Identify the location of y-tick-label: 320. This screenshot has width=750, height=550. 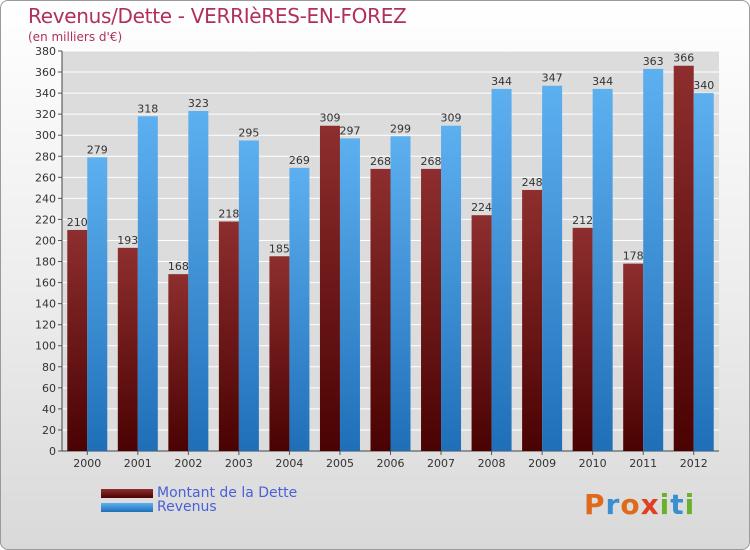
(45, 114).